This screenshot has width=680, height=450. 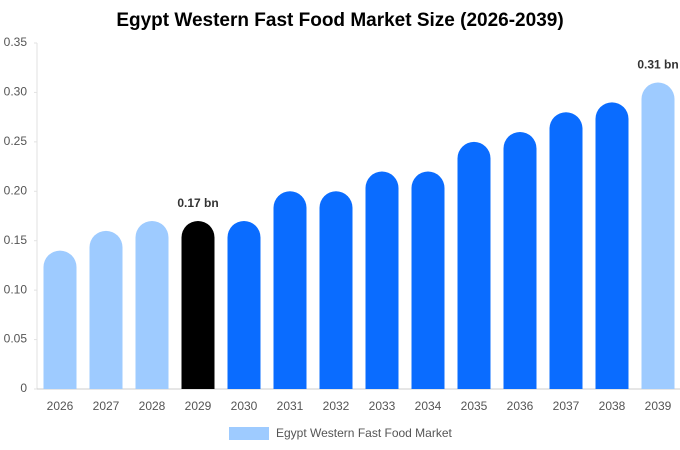 What do you see at coordinates (16, 240) in the screenshot?
I see `y-tick-label: 0.15` at bounding box center [16, 240].